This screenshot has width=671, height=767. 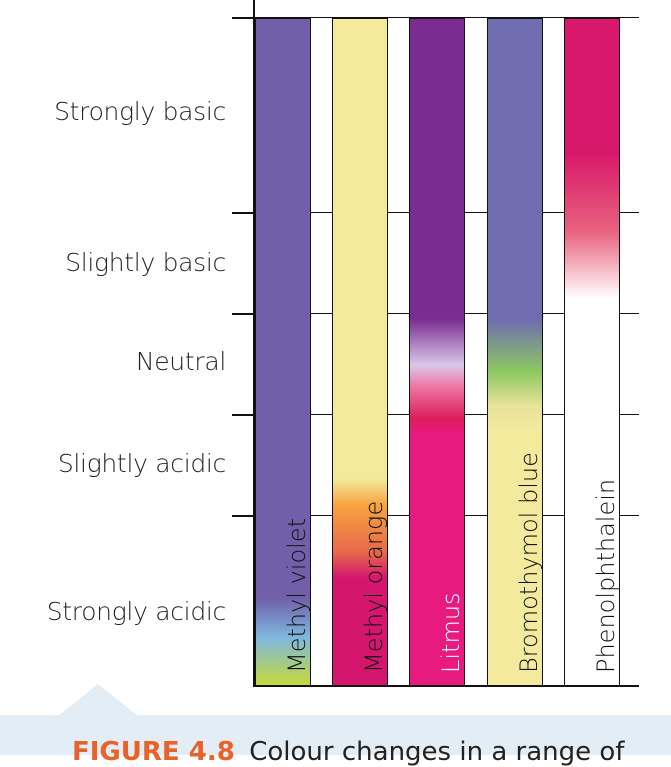 What do you see at coordinates (592, 352) in the screenshot?
I see `strip-phenolphthalein: Phenolphthalein` at bounding box center [592, 352].